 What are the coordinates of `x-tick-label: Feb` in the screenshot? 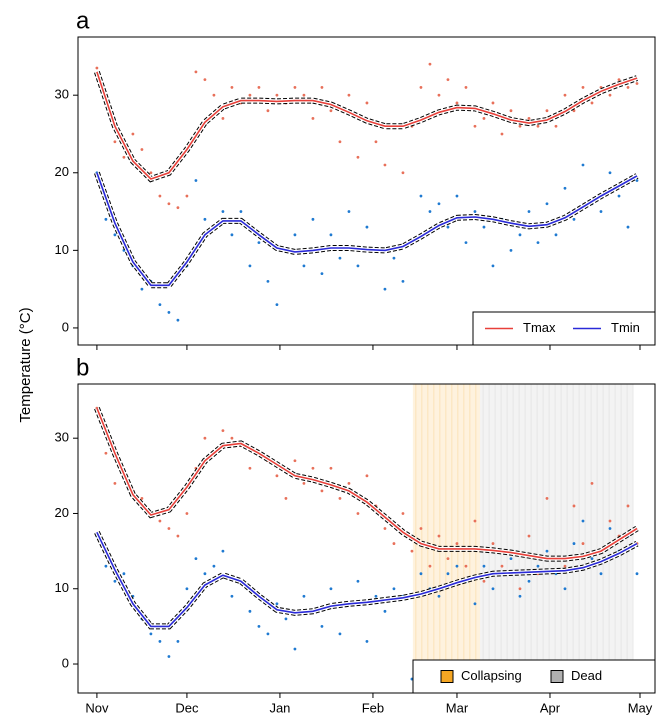 It's located at (373, 707).